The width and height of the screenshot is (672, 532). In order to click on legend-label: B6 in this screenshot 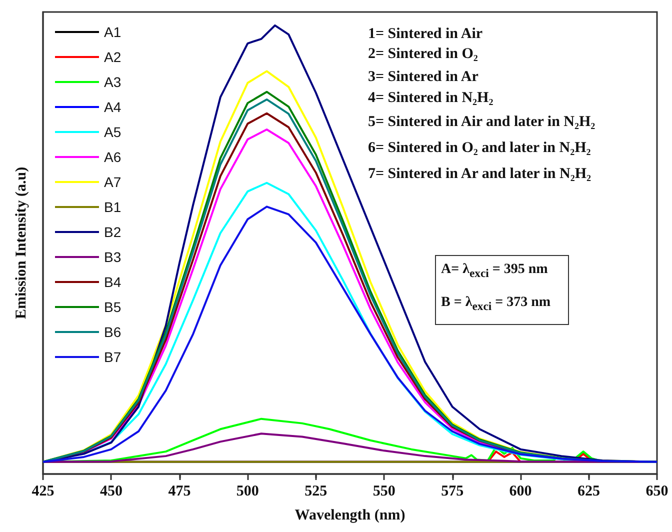, I will do `click(113, 332)`.